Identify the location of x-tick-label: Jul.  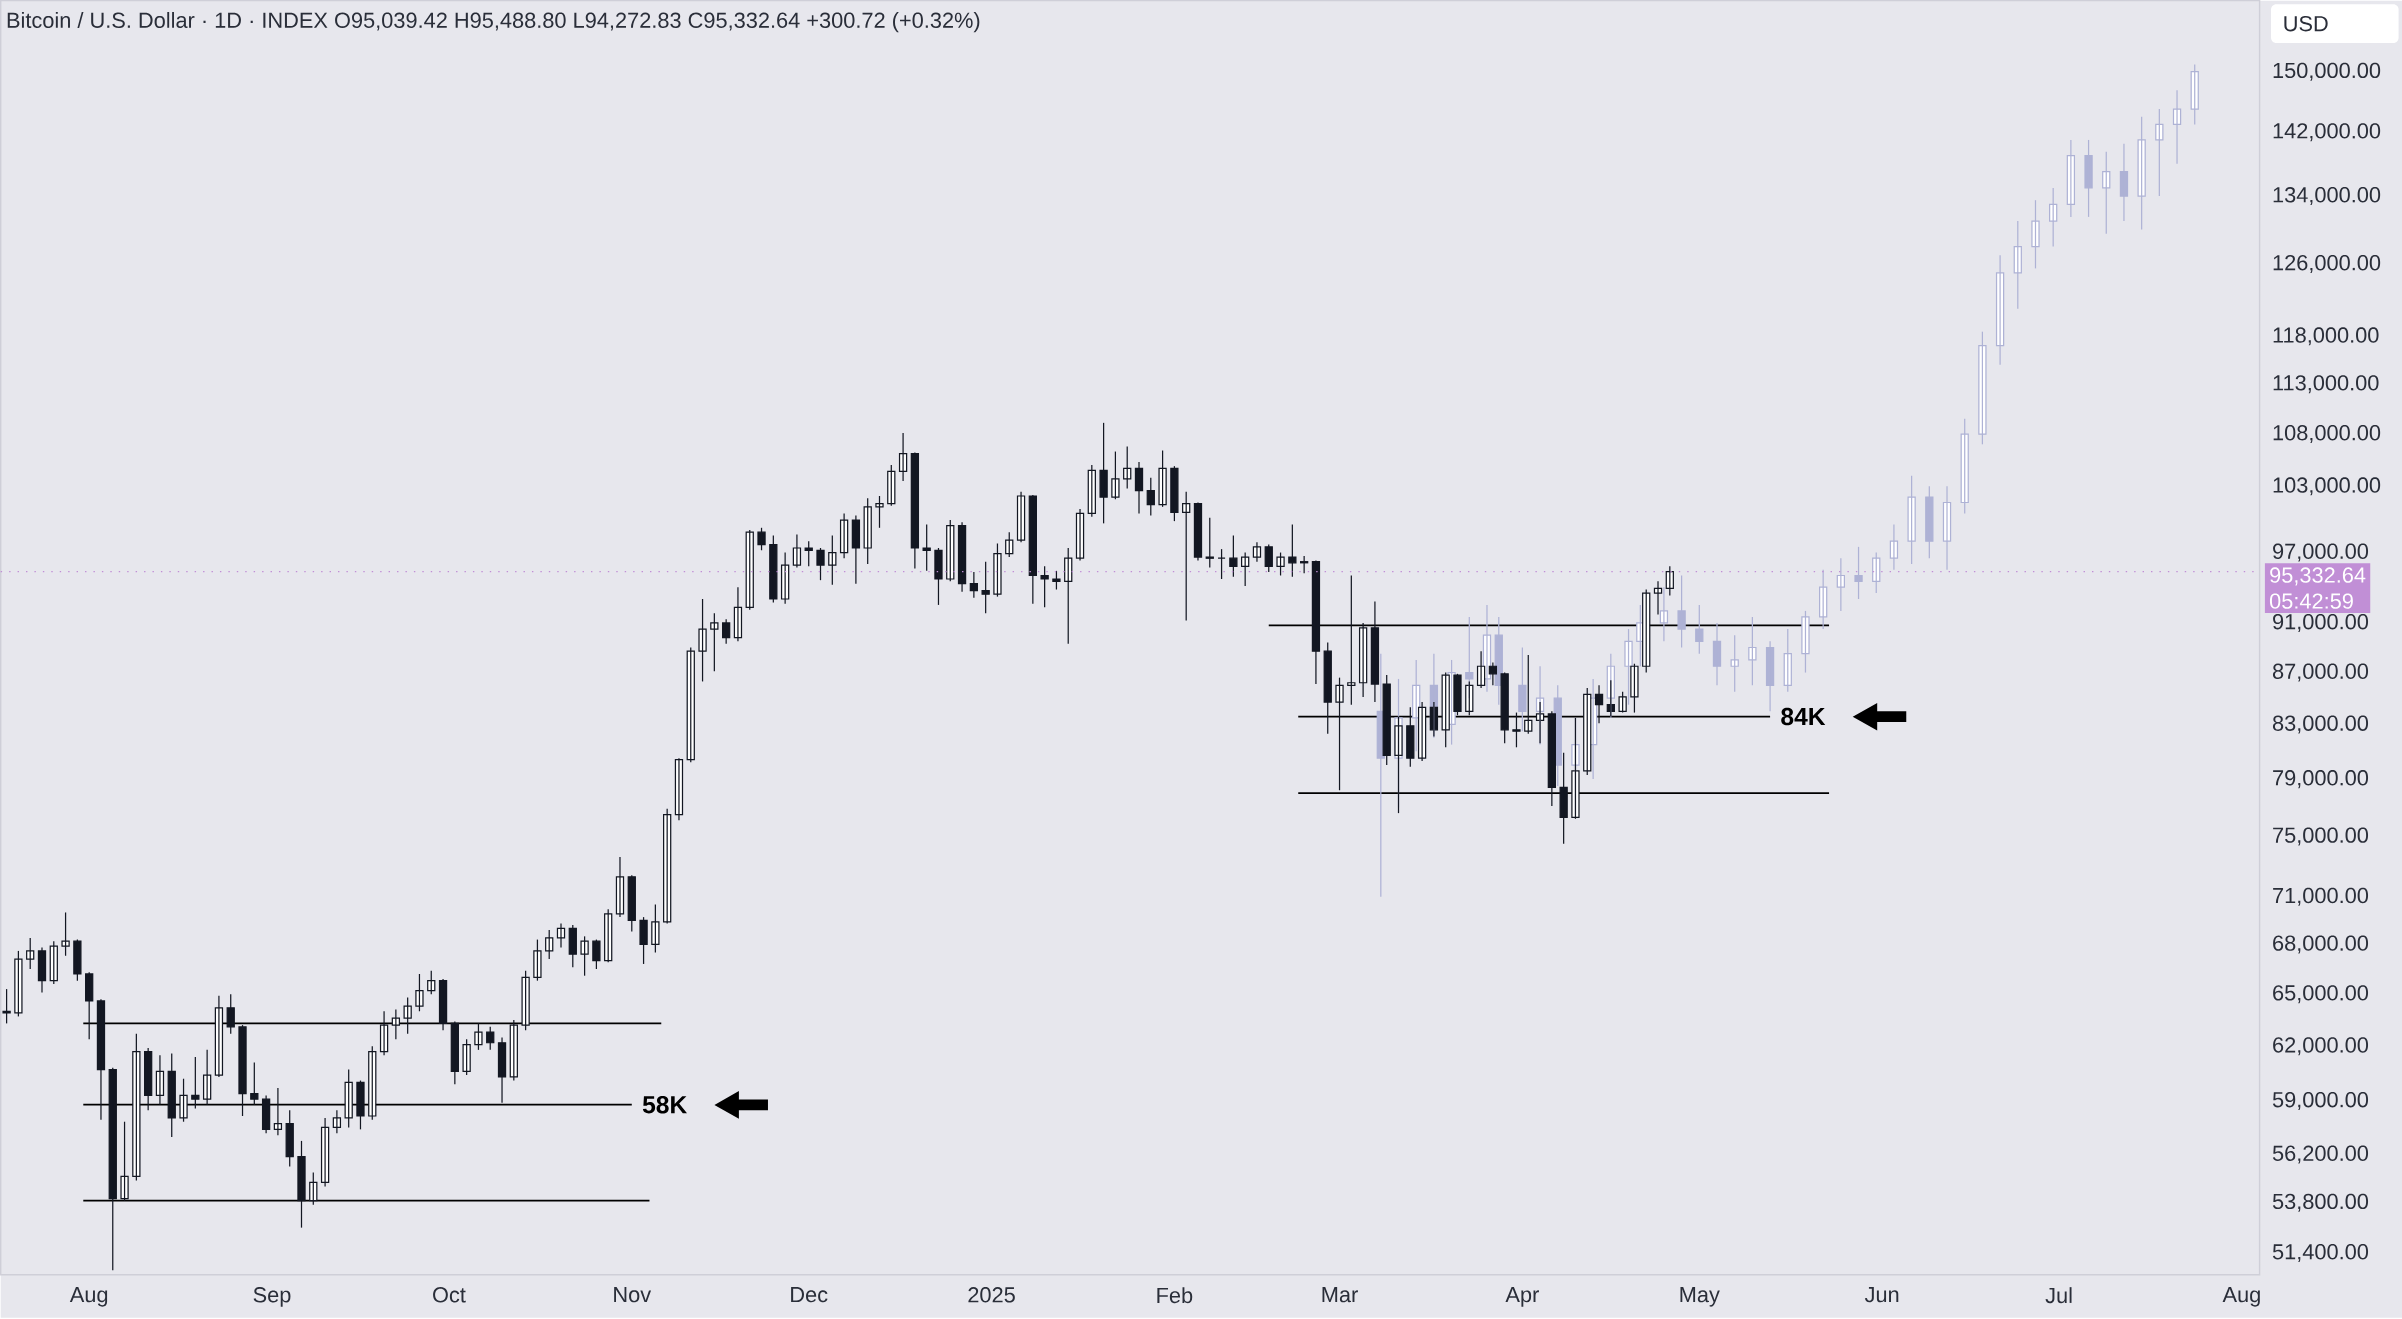
(2058, 1295).